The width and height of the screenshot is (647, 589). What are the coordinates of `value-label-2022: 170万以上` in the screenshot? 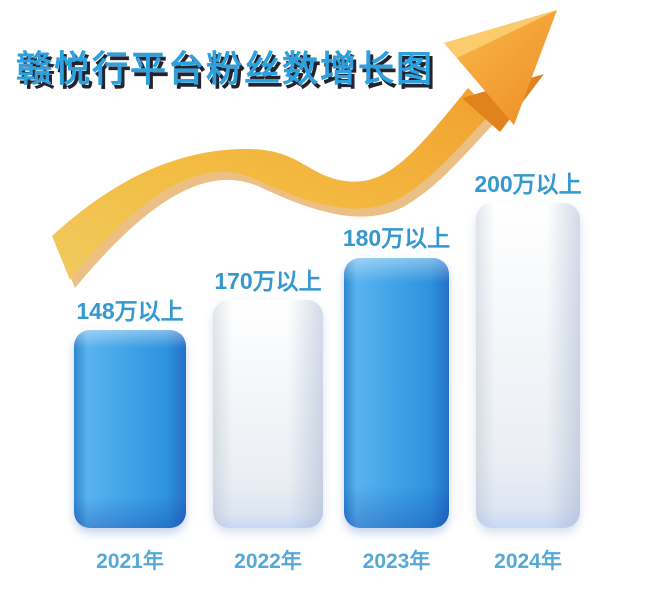 It's located at (268, 281).